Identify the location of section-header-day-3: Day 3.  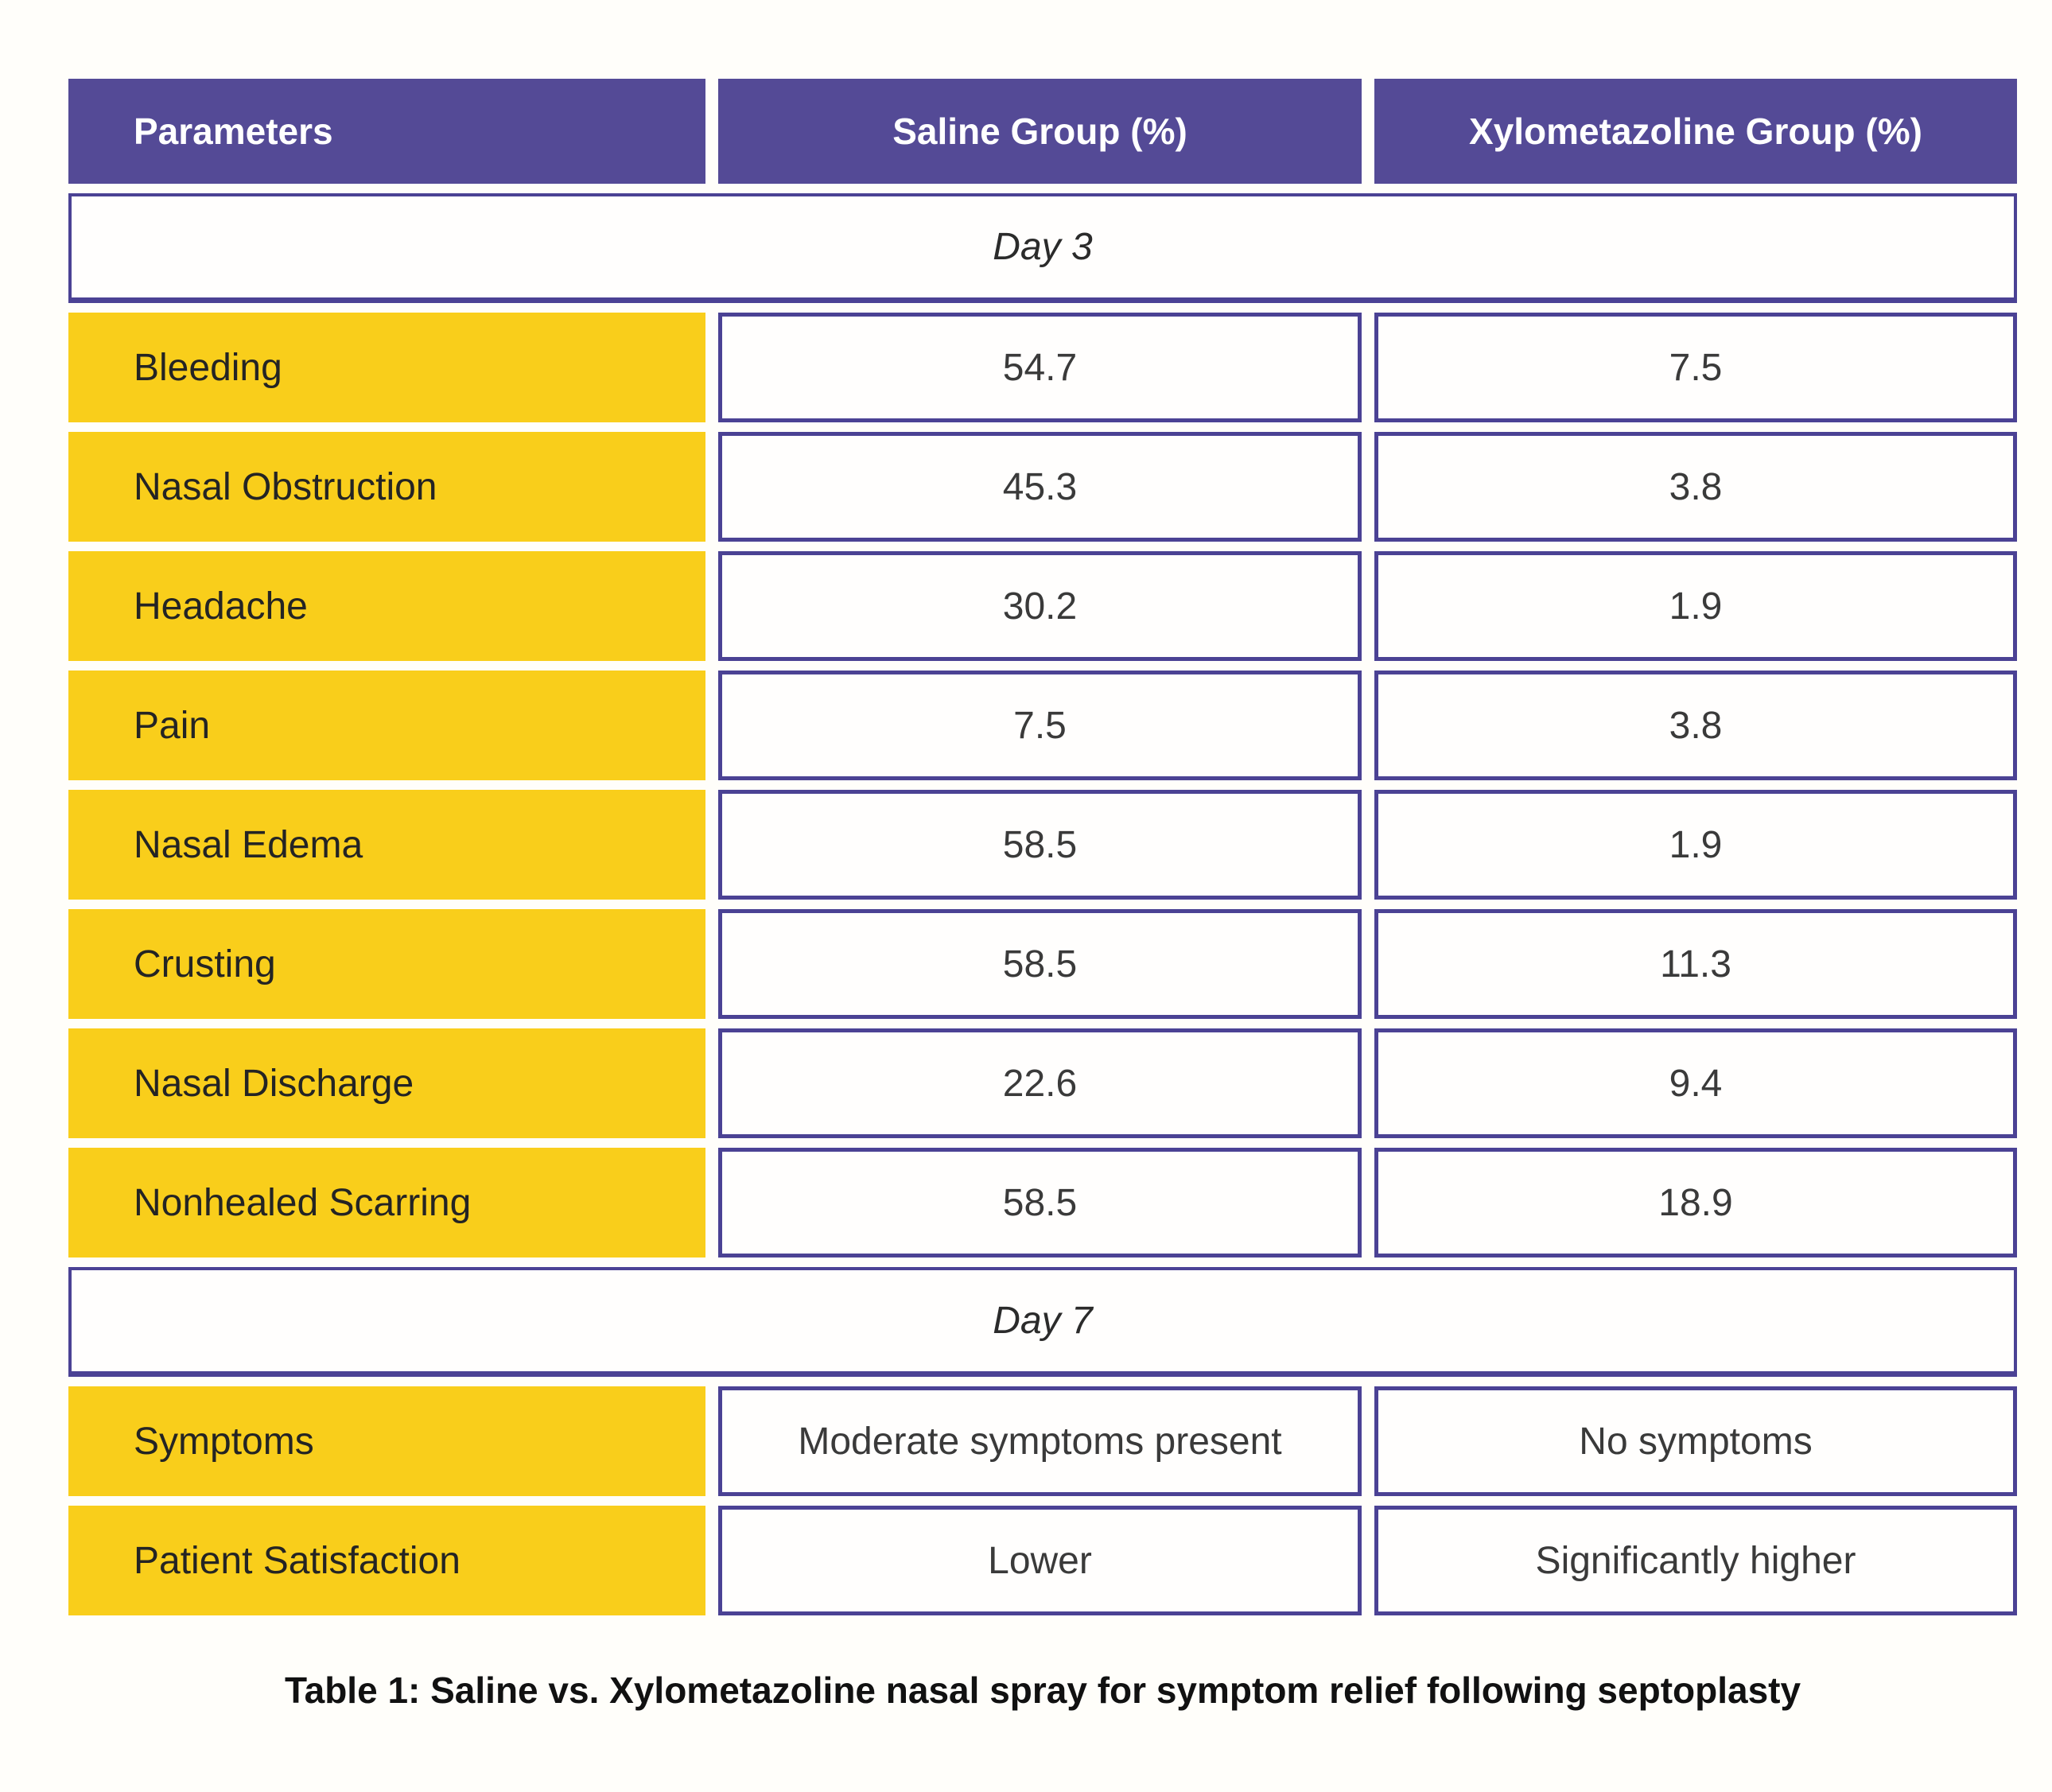
(1042, 248).